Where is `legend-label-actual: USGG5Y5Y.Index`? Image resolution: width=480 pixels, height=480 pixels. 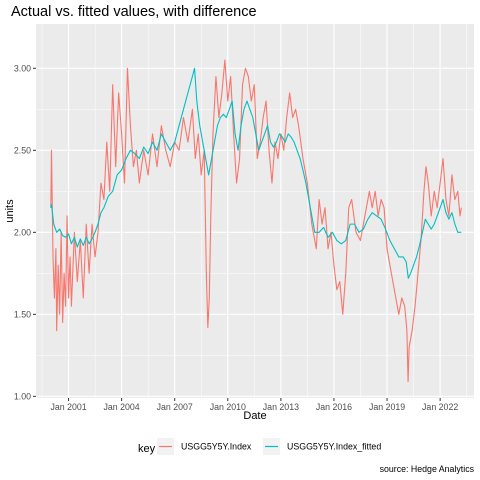 legend-label-actual: USGG5Y5Y.Index is located at coordinates (216, 447).